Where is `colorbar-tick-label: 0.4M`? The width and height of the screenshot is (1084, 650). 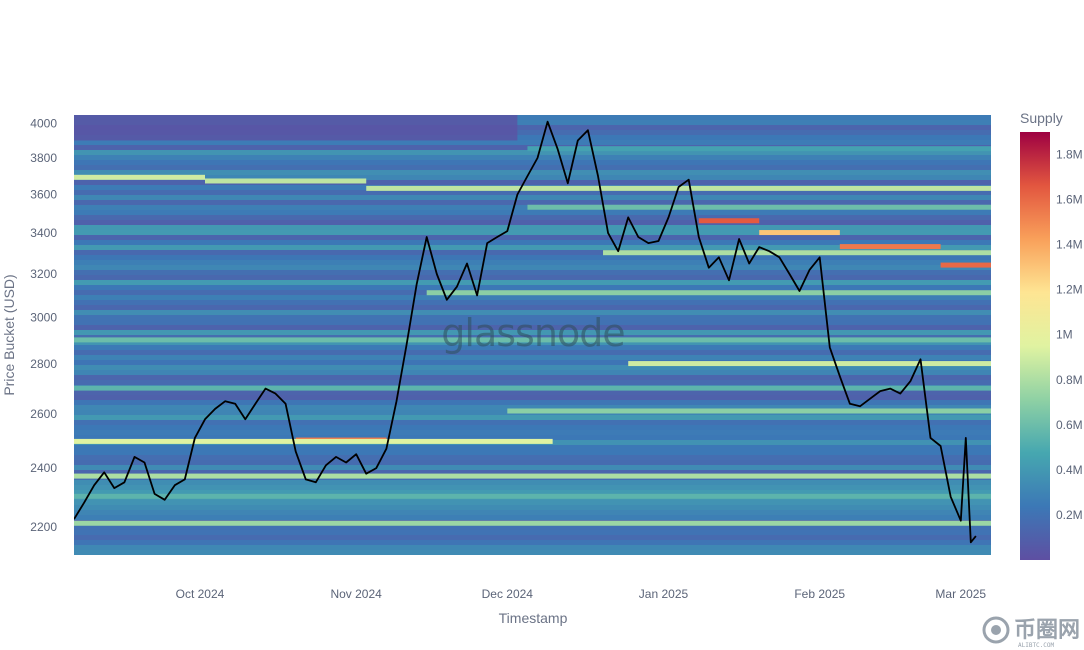 colorbar-tick-label: 0.4M is located at coordinates (1069, 470).